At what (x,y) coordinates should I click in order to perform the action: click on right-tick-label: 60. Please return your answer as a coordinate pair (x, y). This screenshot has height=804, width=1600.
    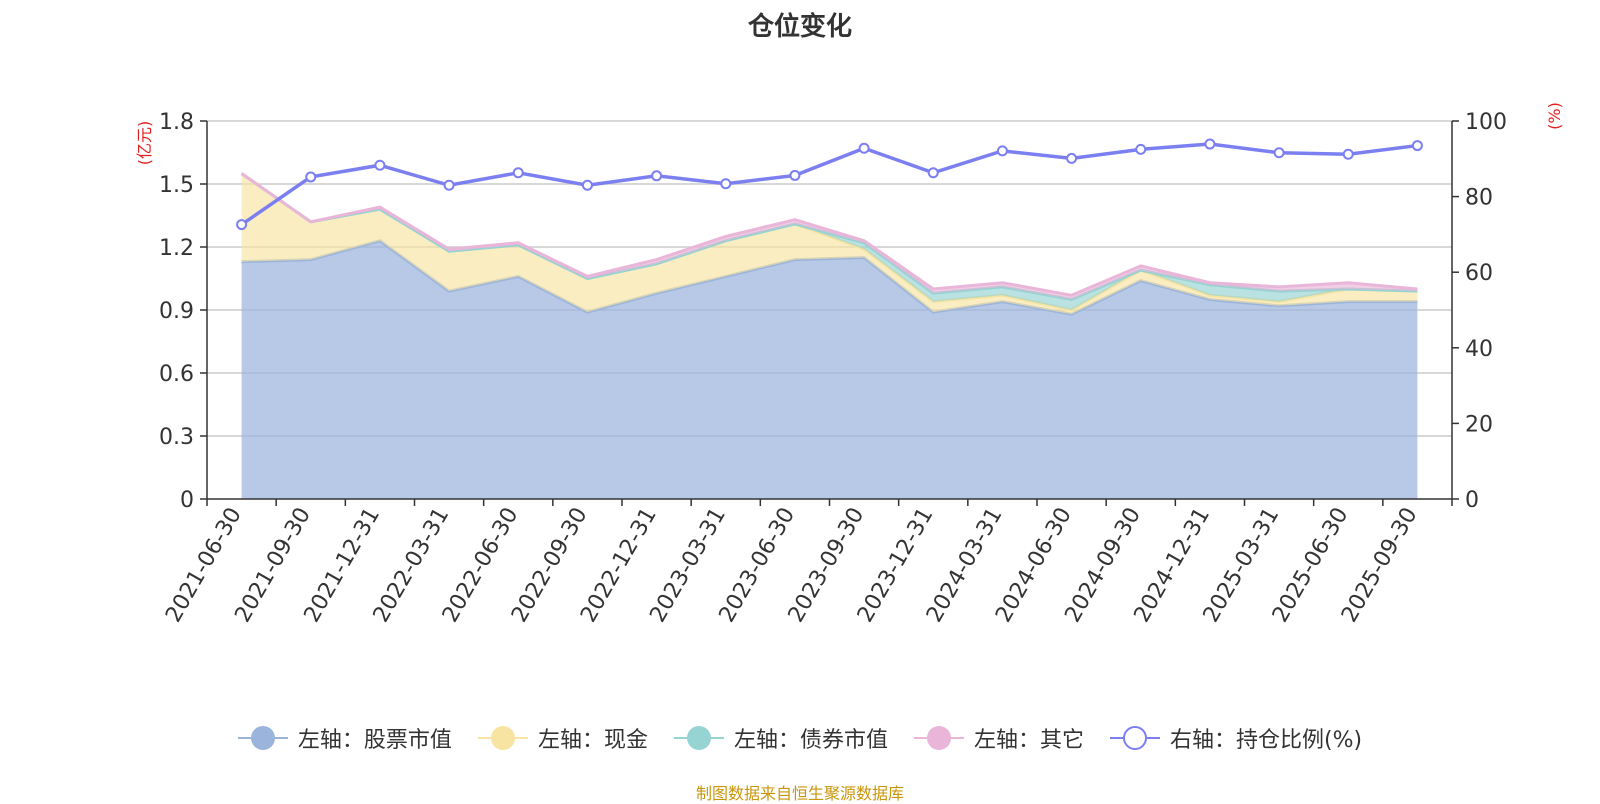
    Looking at the image, I should click on (1479, 273).